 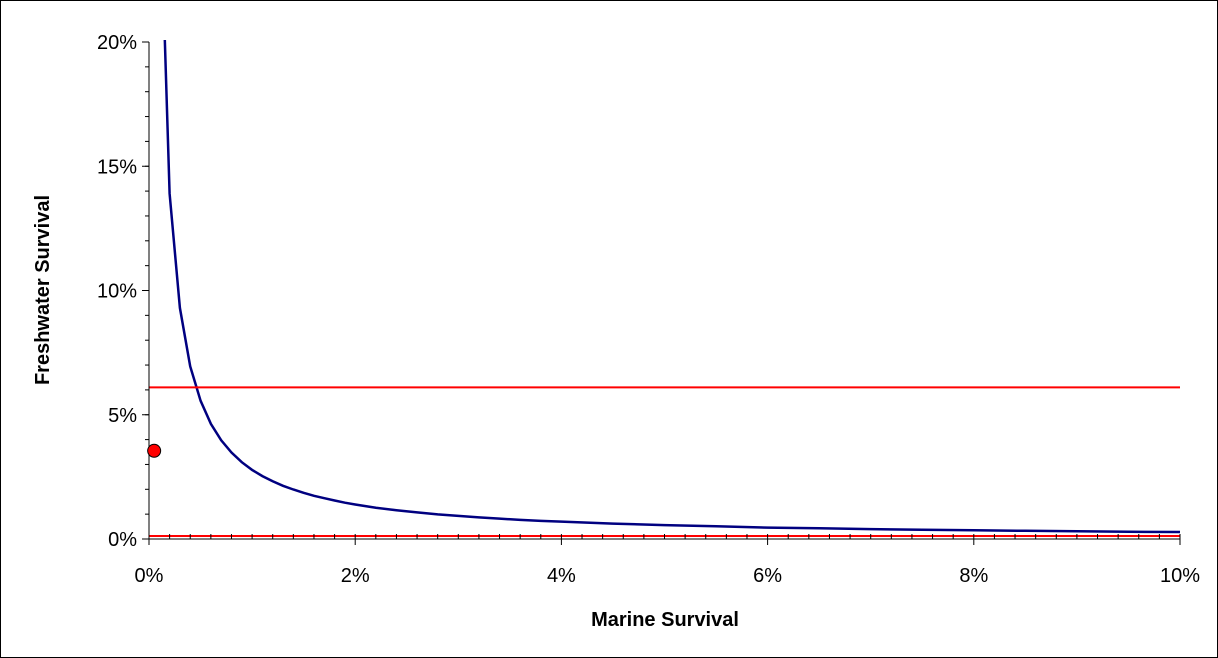 I want to click on y-tick-label: 10%, so click(x=117, y=292).